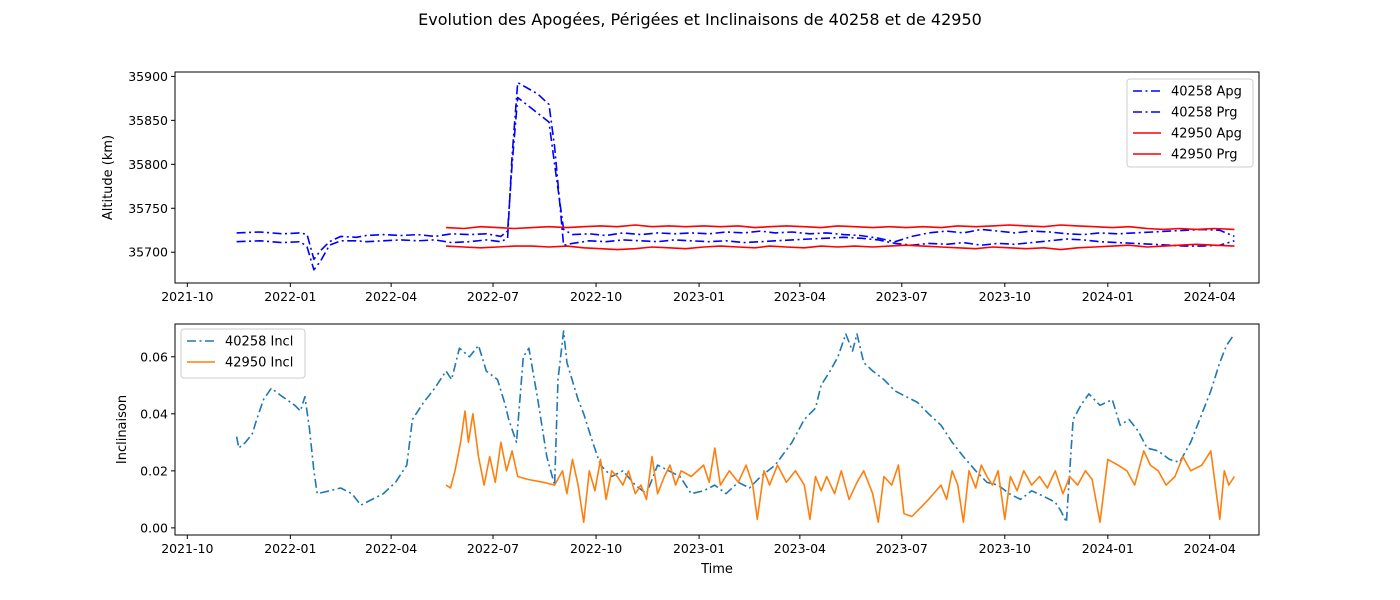 The height and width of the screenshot is (600, 1400). What do you see at coordinates (259, 363) in the screenshot?
I see `legend-entry-label: 42950 Incl` at bounding box center [259, 363].